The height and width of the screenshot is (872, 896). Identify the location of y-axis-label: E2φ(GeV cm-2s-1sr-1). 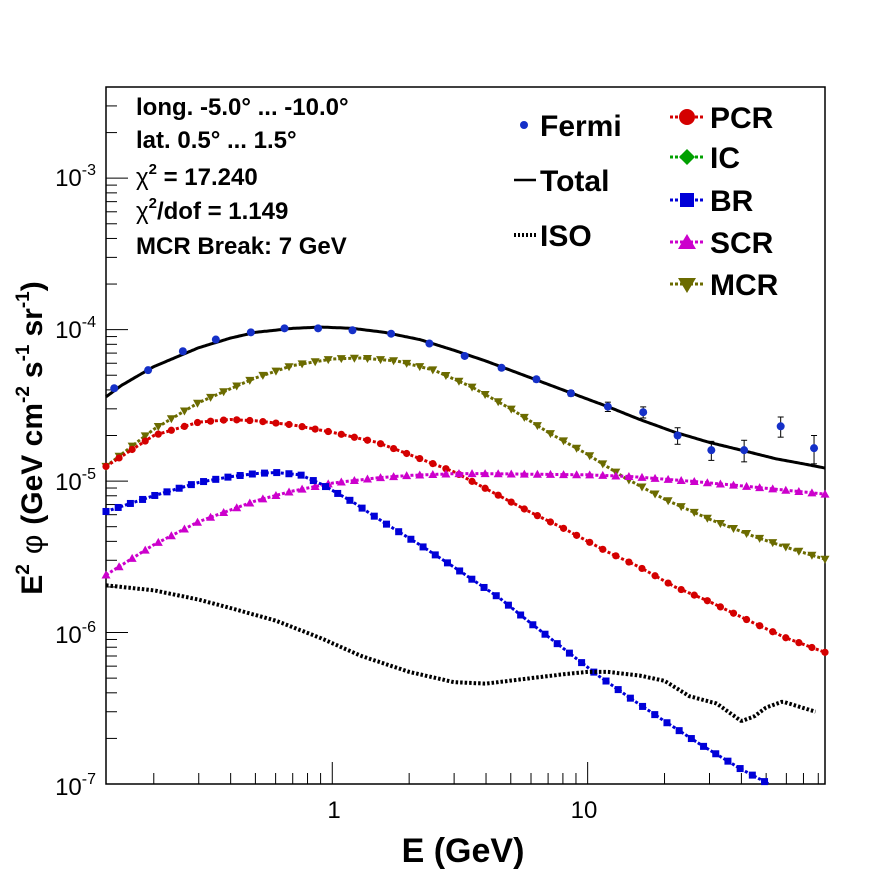
(31, 438).